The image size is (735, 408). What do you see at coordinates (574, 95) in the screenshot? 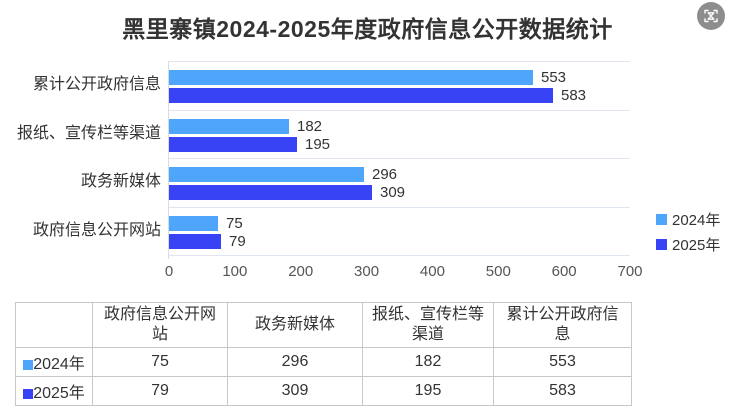
I see `value-label: 583` at bounding box center [574, 95].